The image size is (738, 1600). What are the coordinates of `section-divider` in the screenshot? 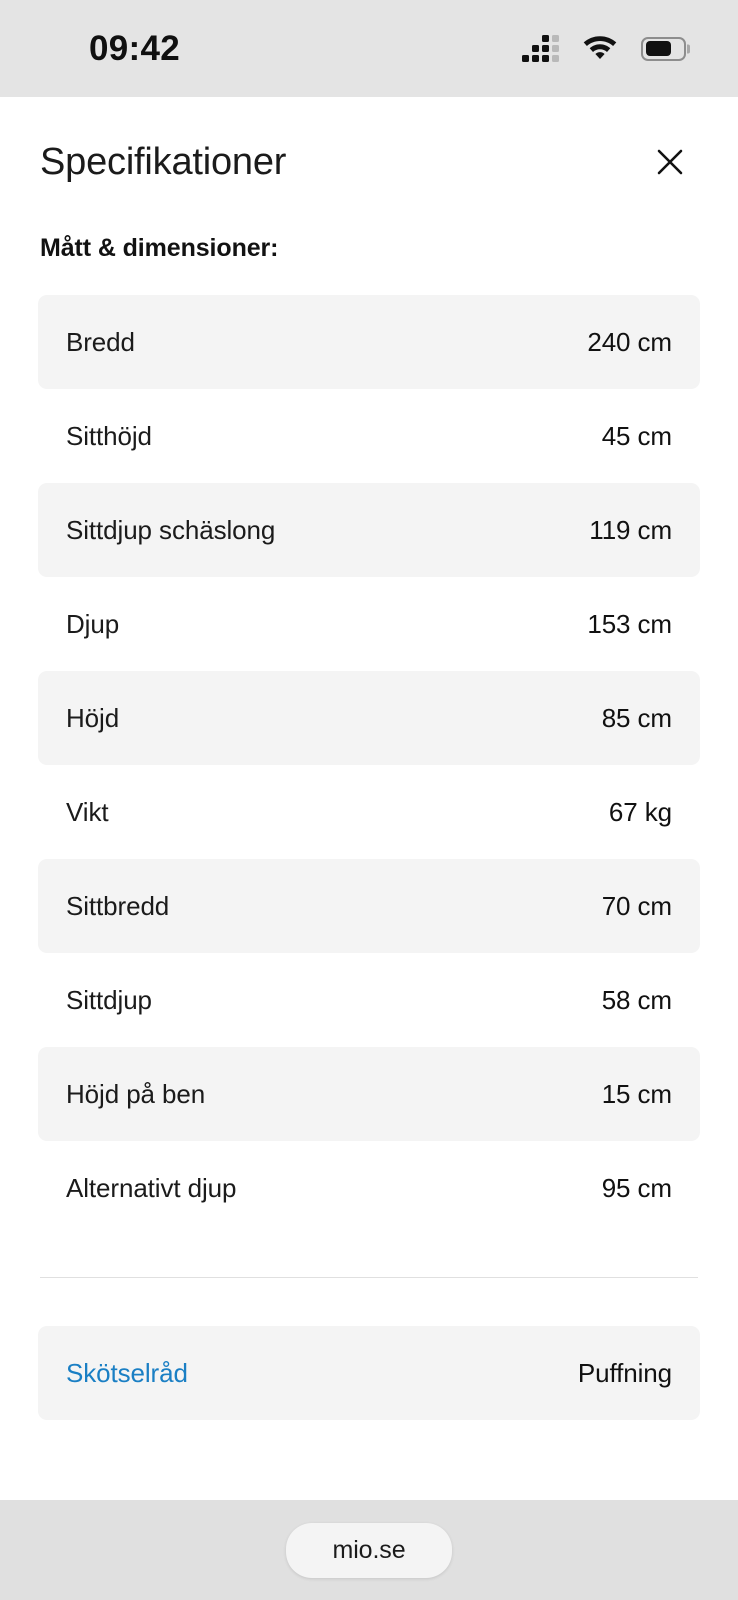 It's located at (369, 1277).